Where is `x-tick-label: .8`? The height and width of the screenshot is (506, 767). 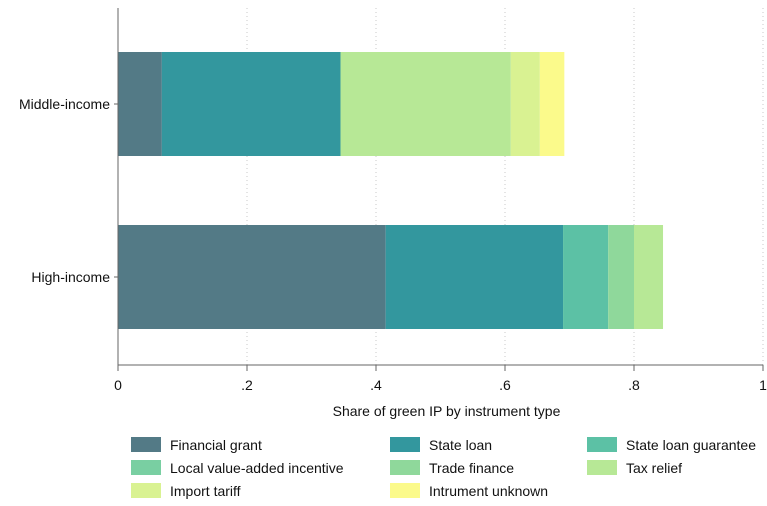
x-tick-label: .8 is located at coordinates (634, 385).